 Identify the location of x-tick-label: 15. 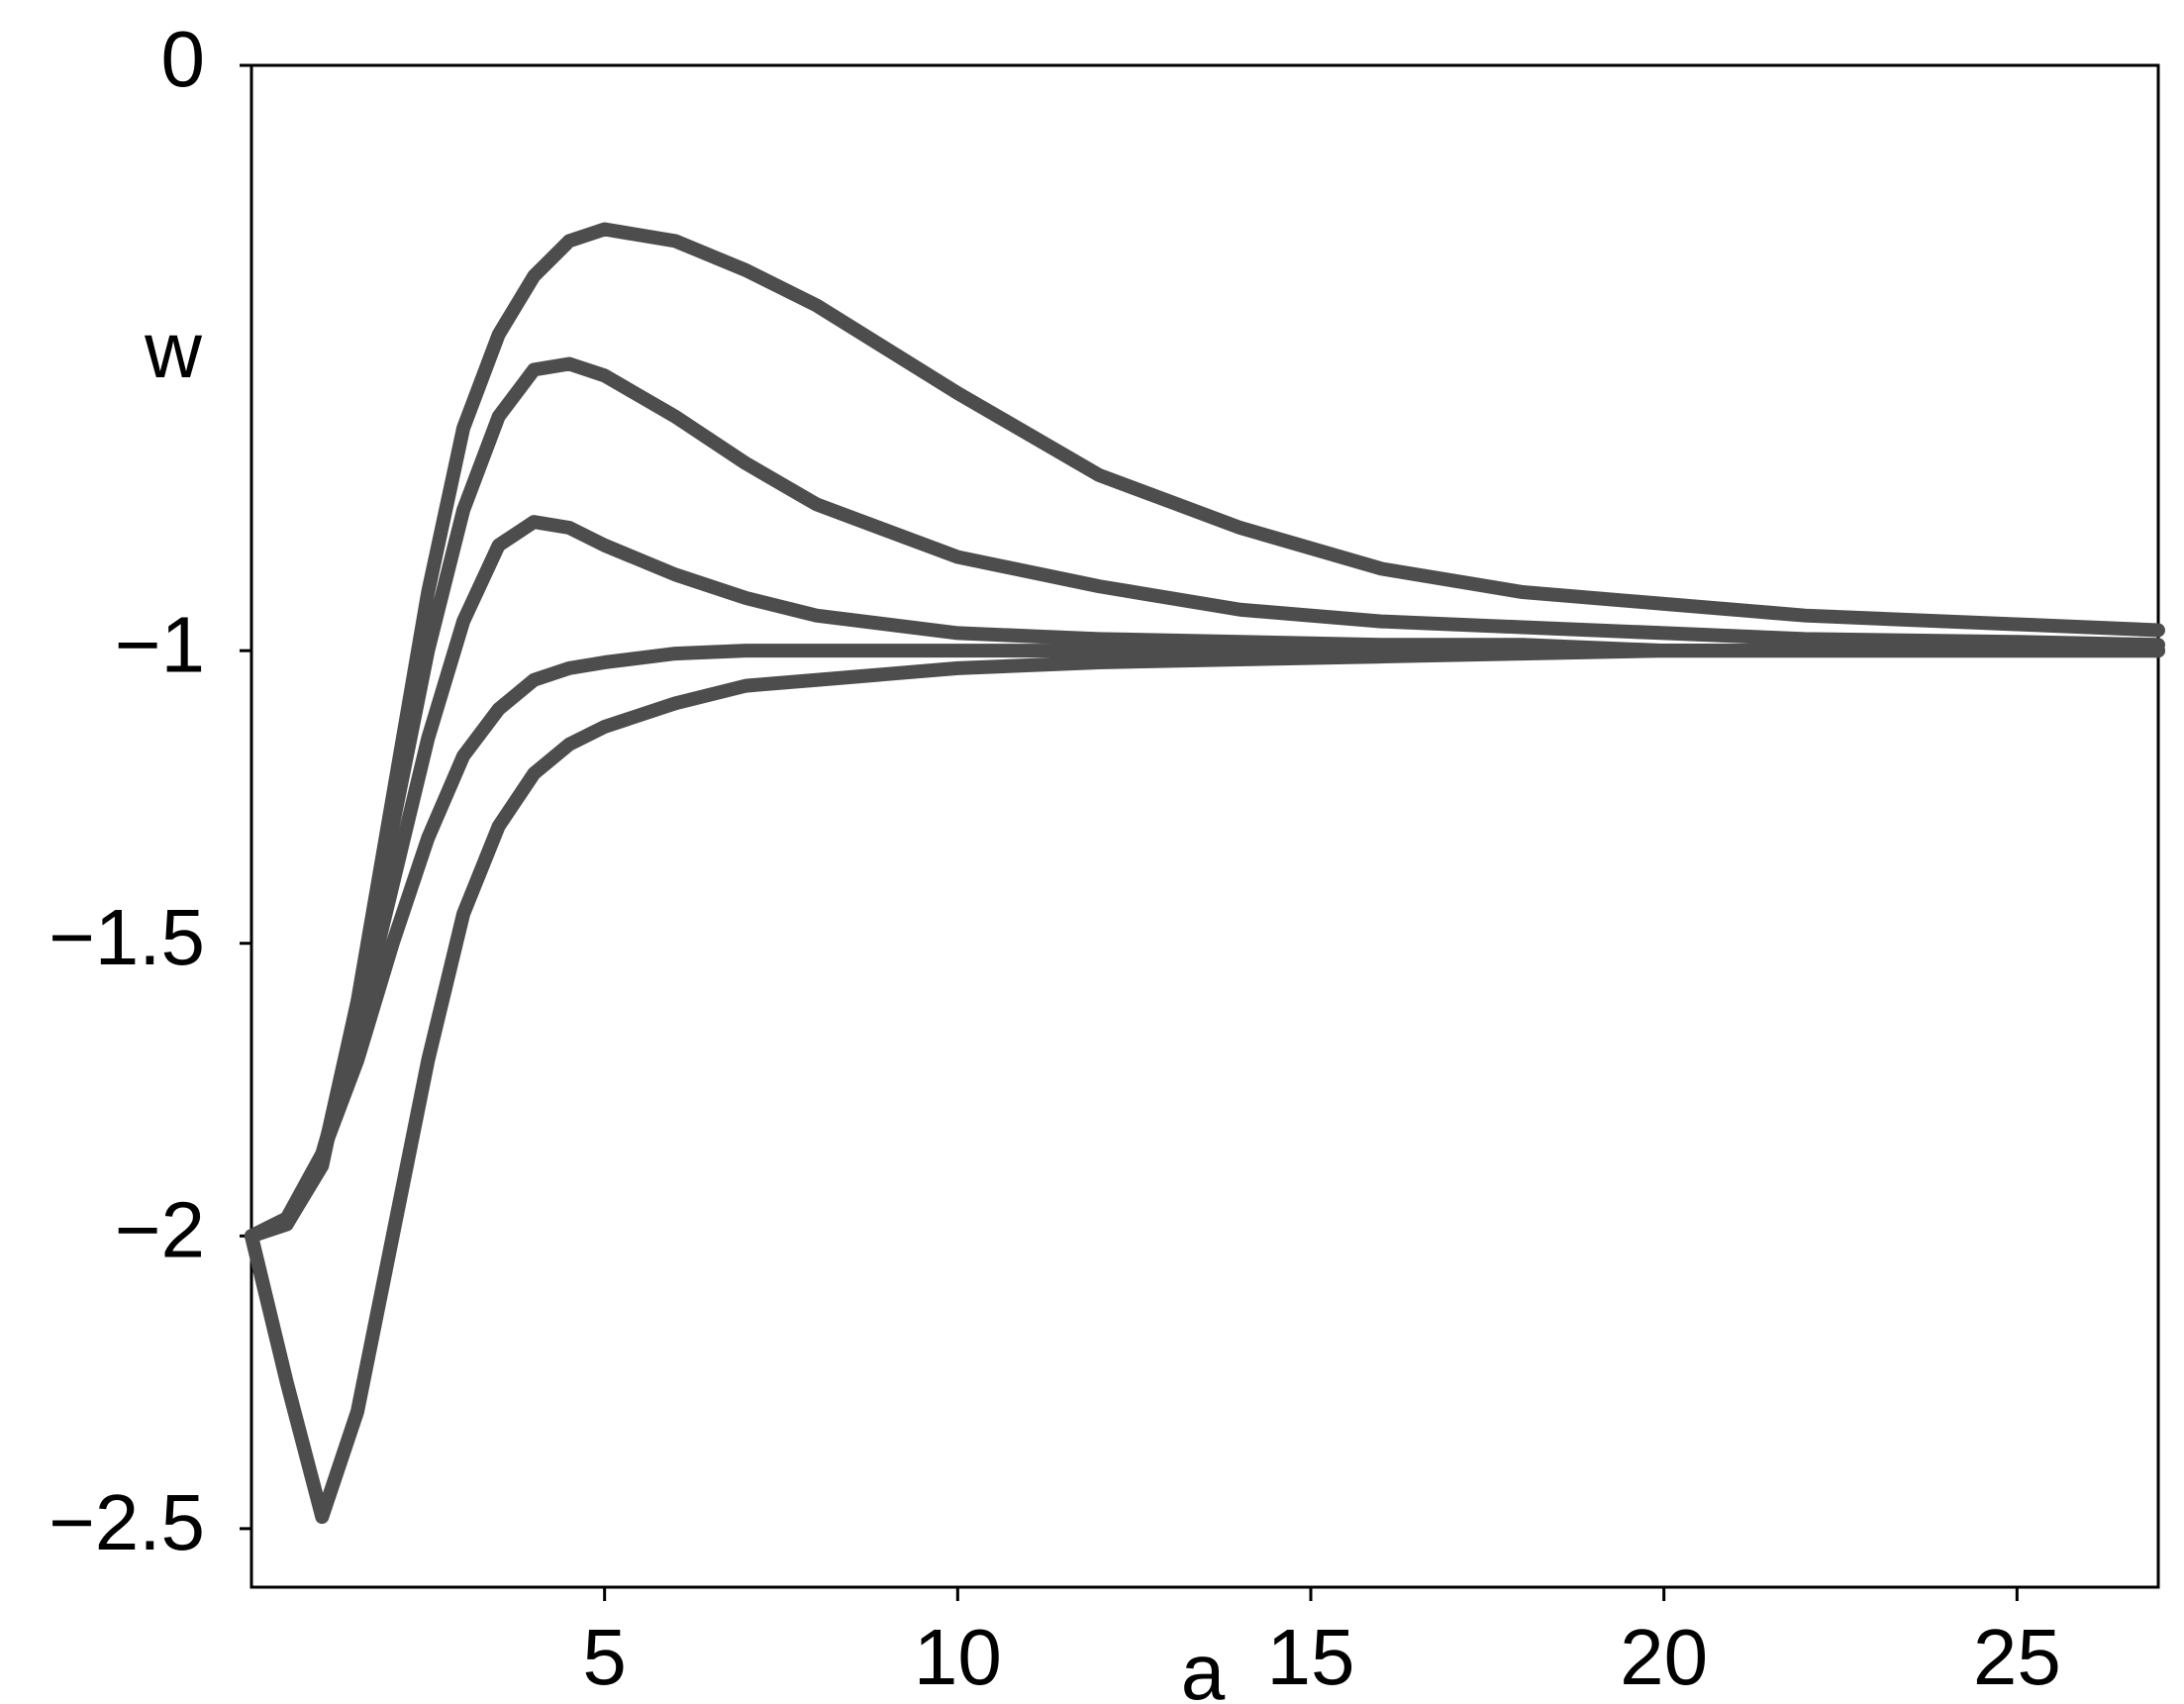
(1311, 1657).